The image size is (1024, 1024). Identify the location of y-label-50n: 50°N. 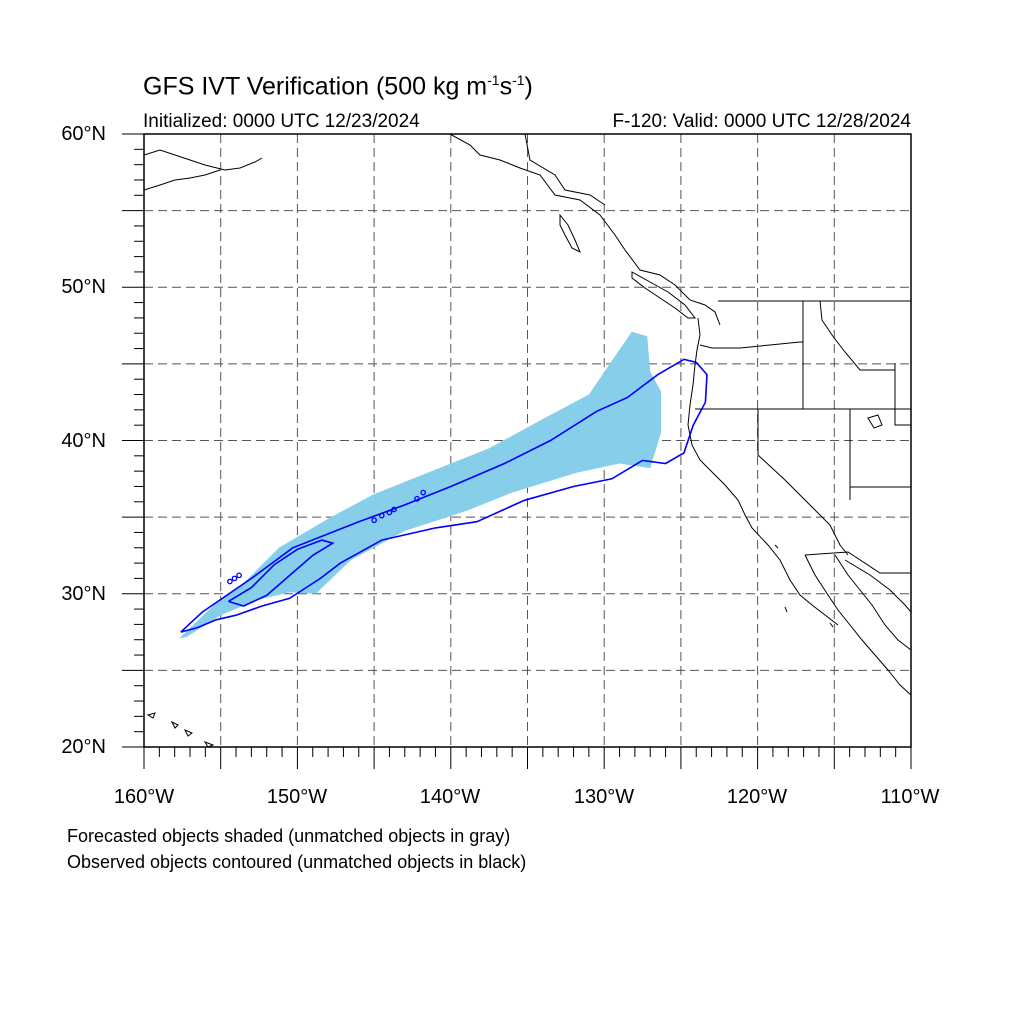
(83, 287).